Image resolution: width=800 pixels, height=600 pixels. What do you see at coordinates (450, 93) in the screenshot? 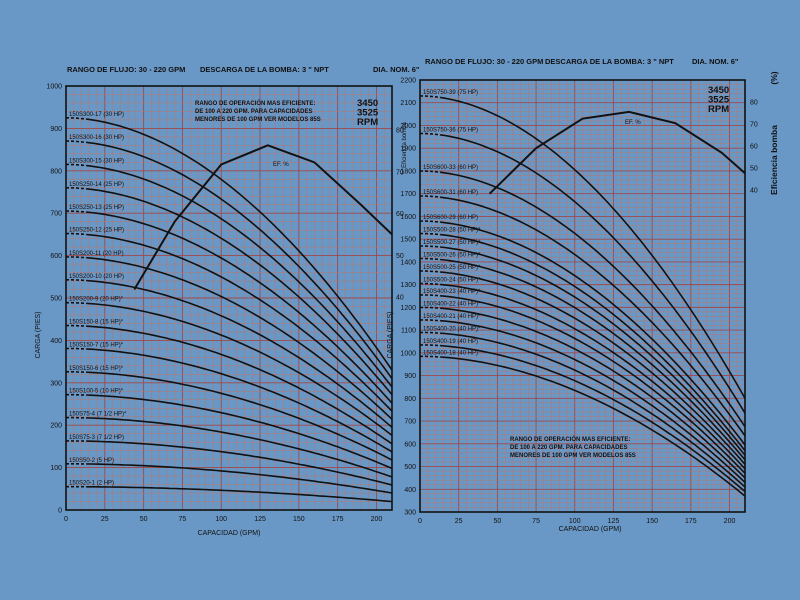
I see `curve-label: 150S750-39 (75 HP)` at bounding box center [450, 93].